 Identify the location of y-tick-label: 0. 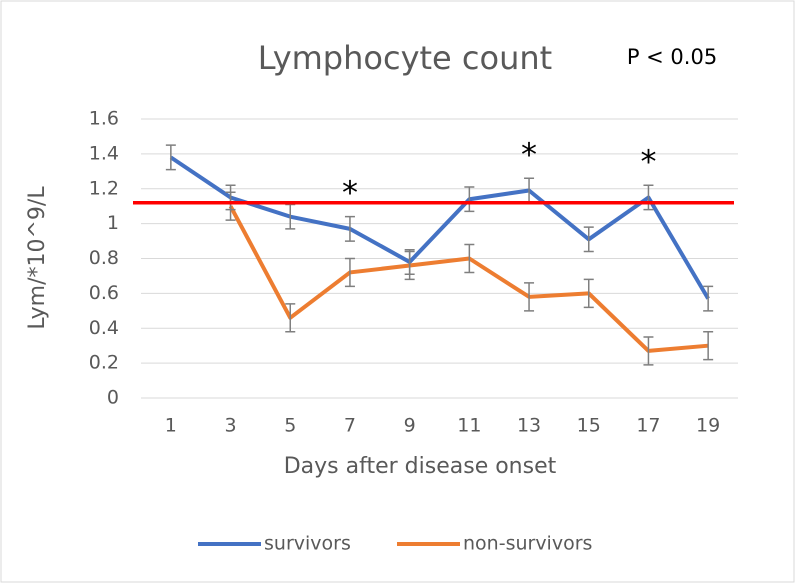
(113, 398).